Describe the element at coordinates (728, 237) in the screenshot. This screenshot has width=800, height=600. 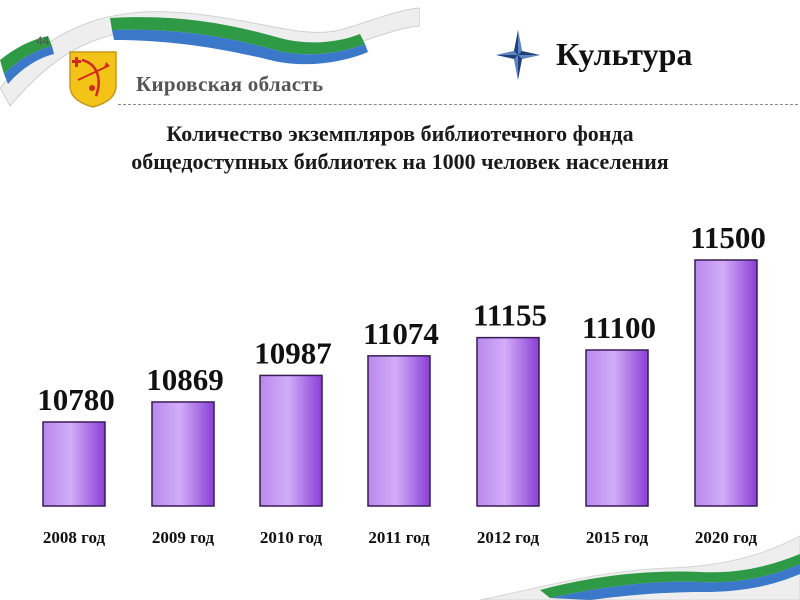
I see `data-label-6: 11500` at that location.